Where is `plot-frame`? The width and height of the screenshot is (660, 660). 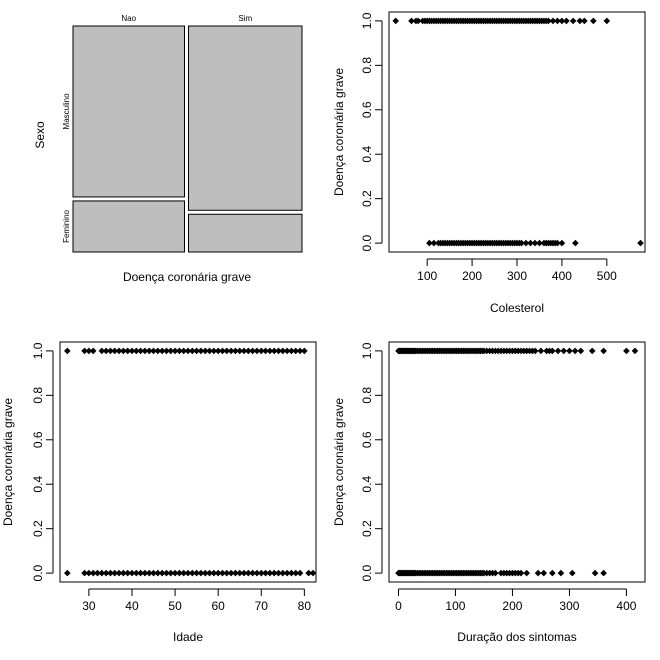
plot-frame is located at coordinates (188, 462).